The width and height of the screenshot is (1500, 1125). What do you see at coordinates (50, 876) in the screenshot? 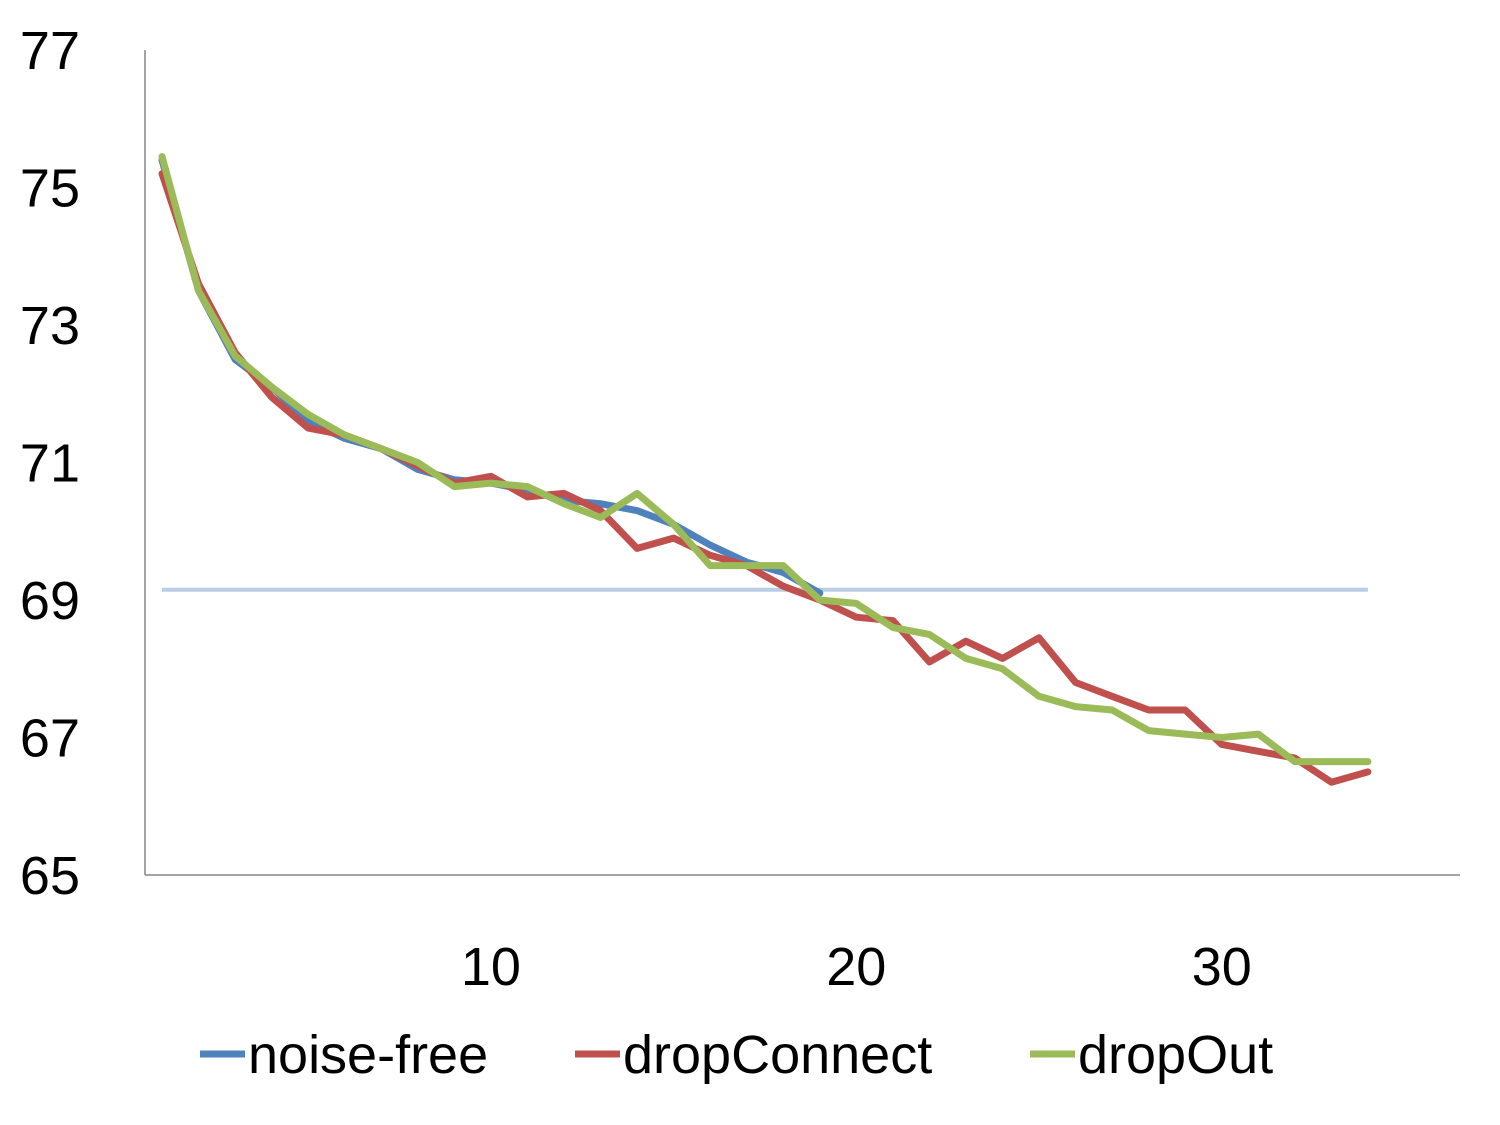
I see `y-tick-label: 65` at bounding box center [50, 876].